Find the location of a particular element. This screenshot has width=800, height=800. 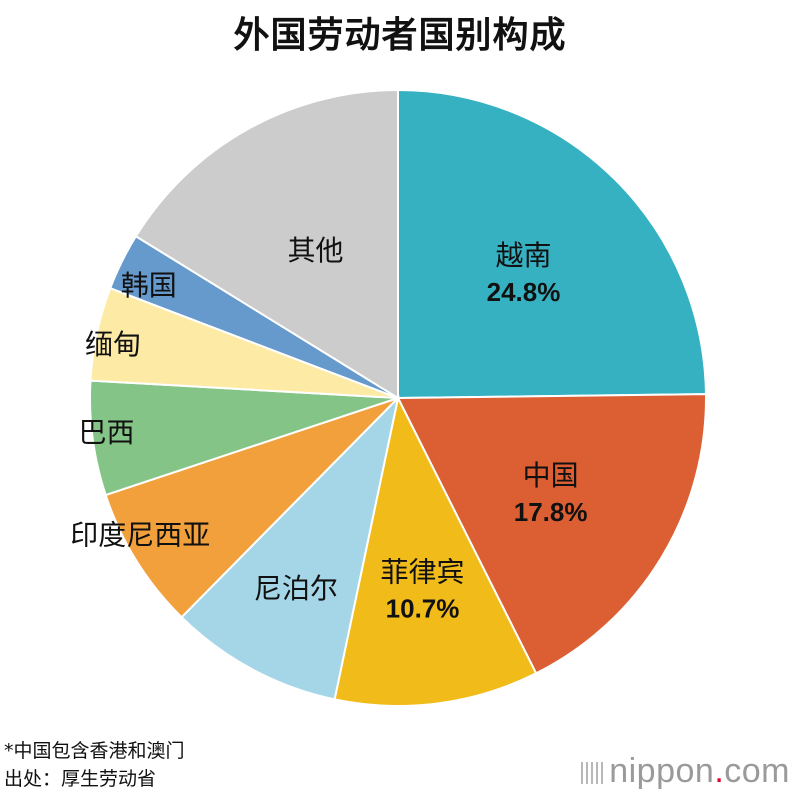

slice-value-2: 10.7% is located at coordinates (423, 608).